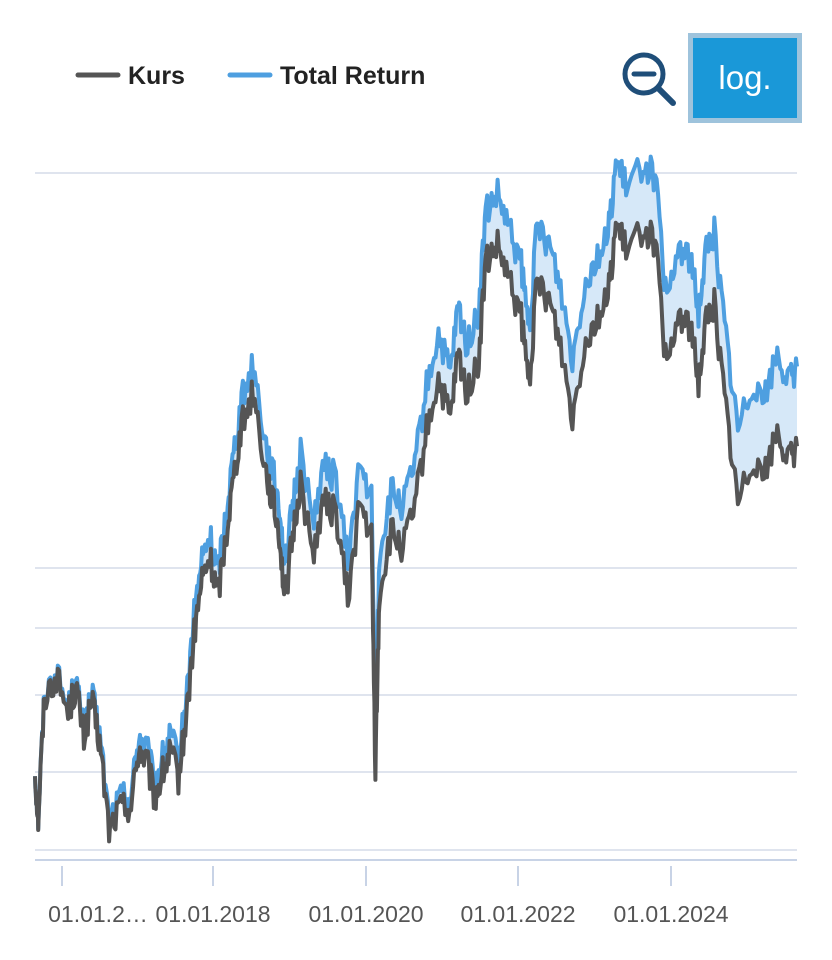  I want to click on x-tick-label: 01.01.2020, so click(365, 914).